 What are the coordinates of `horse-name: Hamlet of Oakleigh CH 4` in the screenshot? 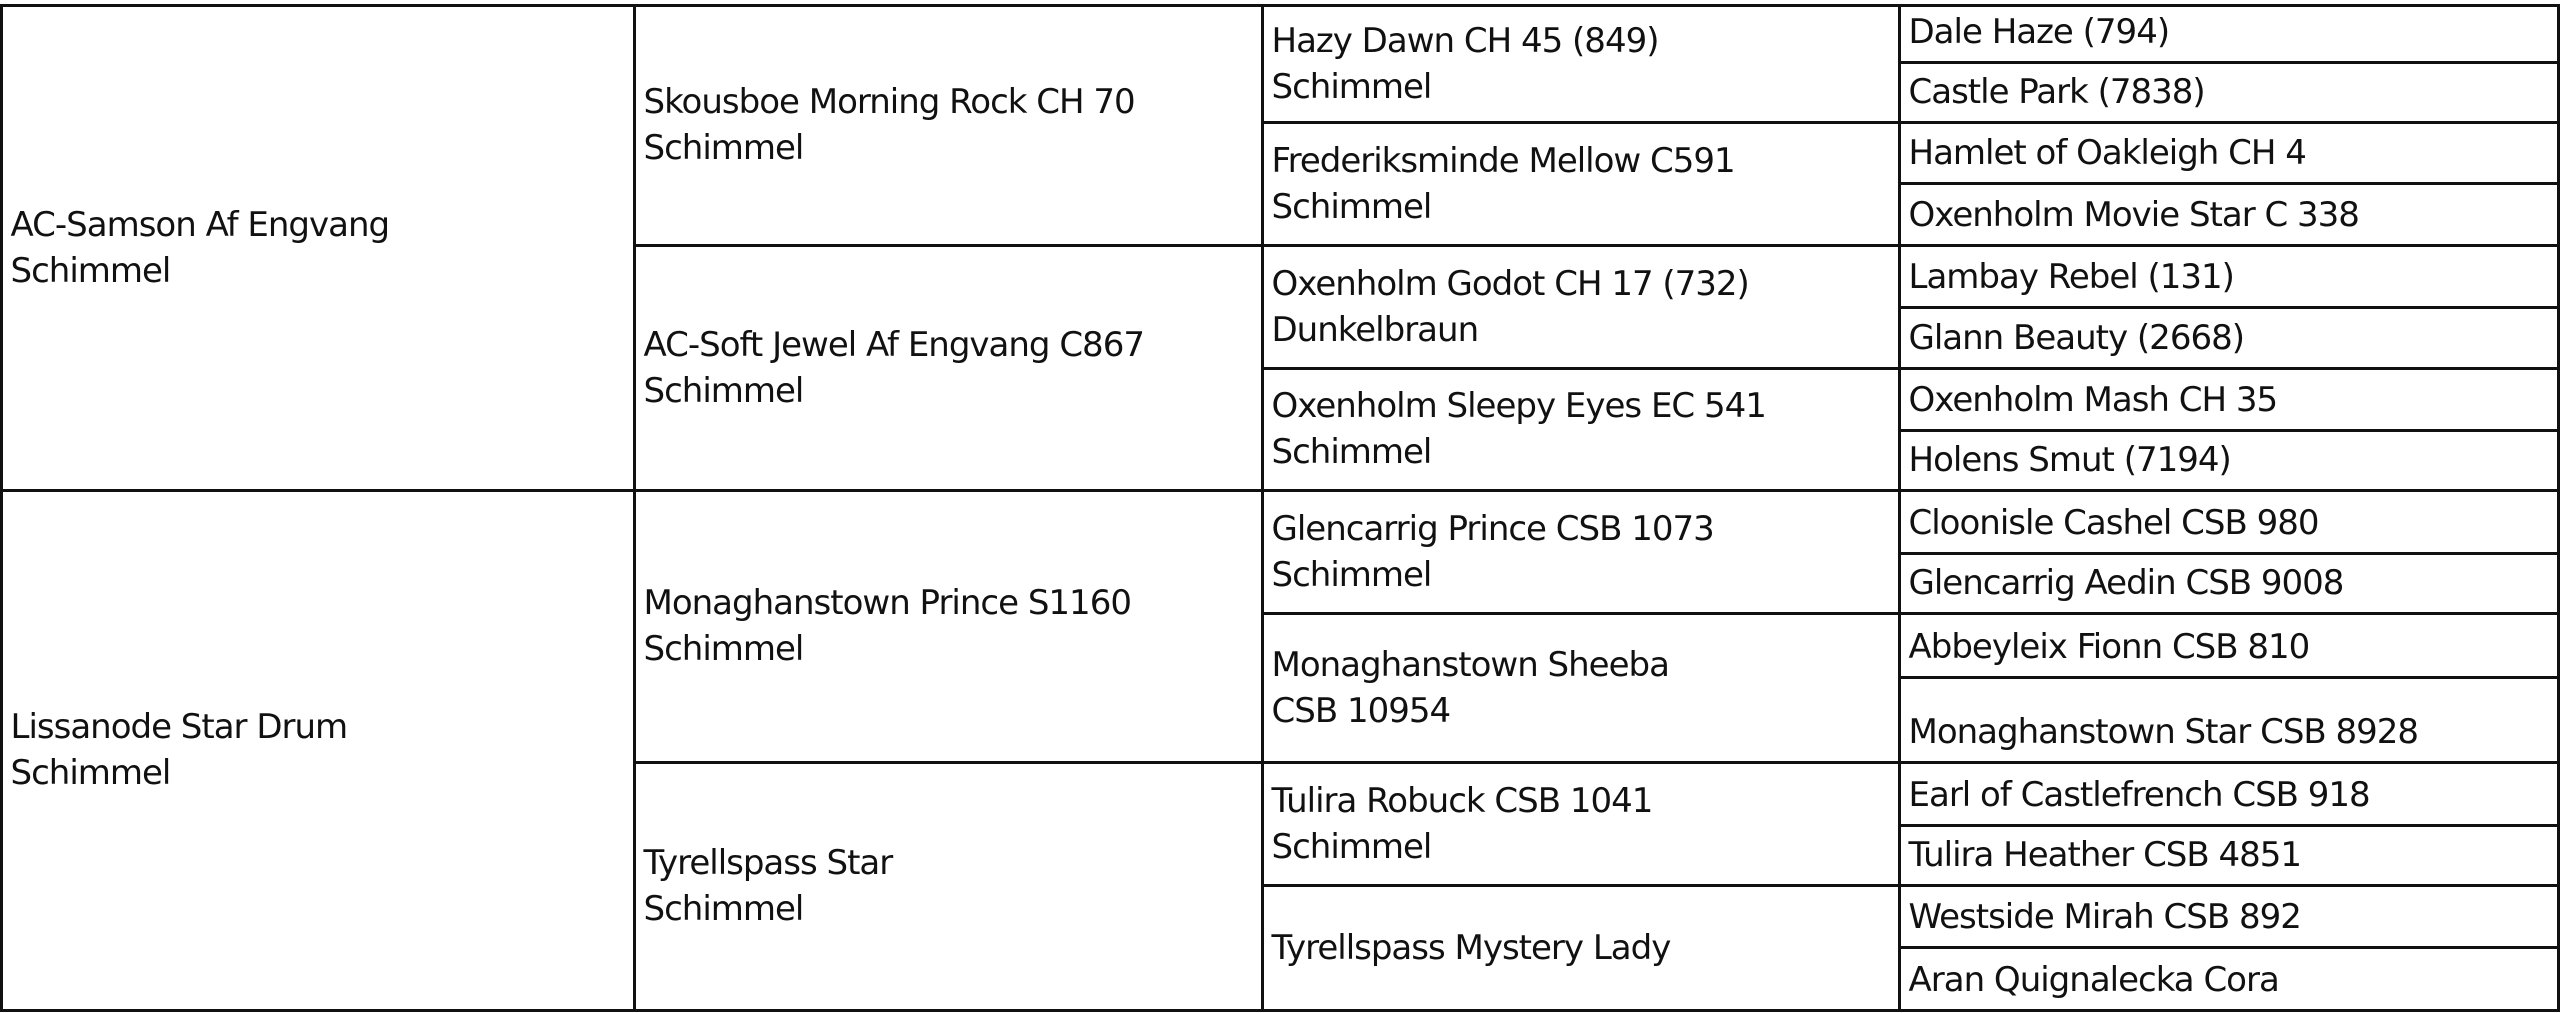 It's located at (2107, 152).